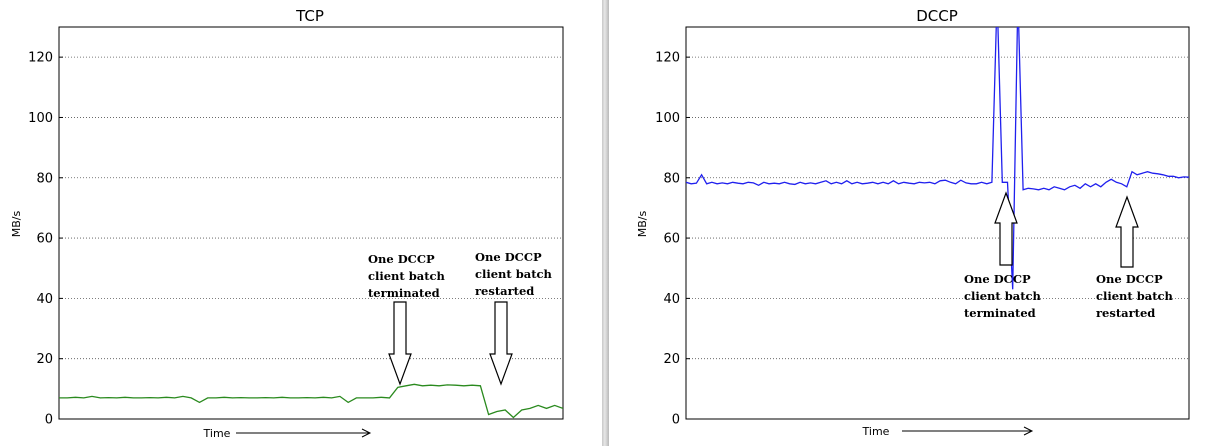 This screenshot has width=1219, height=446. I want to click on series-line, so click(311, 401).